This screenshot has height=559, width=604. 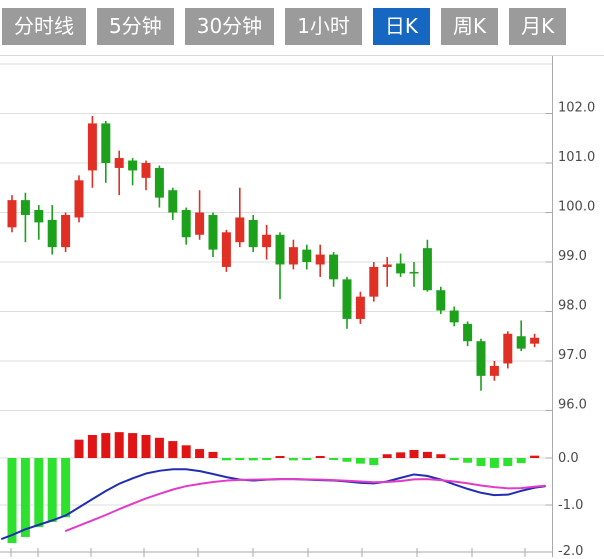 What do you see at coordinates (401, 26) in the screenshot?
I see `tab-daily-k: 日K` at bounding box center [401, 26].